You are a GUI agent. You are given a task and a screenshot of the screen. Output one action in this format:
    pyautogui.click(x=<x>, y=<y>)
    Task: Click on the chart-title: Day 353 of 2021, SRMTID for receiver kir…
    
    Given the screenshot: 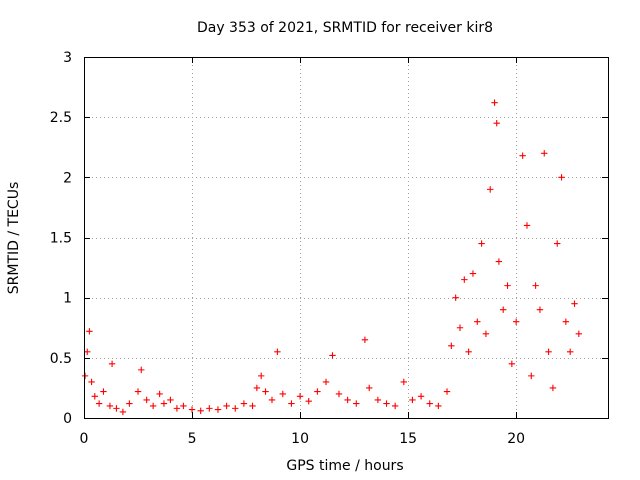 What is the action you would take?
    pyautogui.click(x=345, y=28)
    